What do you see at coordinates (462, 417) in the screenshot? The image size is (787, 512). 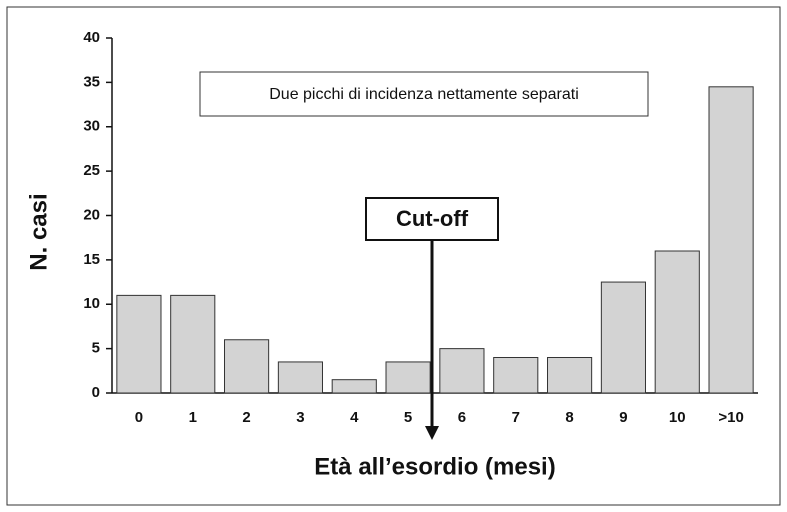 I see `x-tick-label: 6` at bounding box center [462, 417].